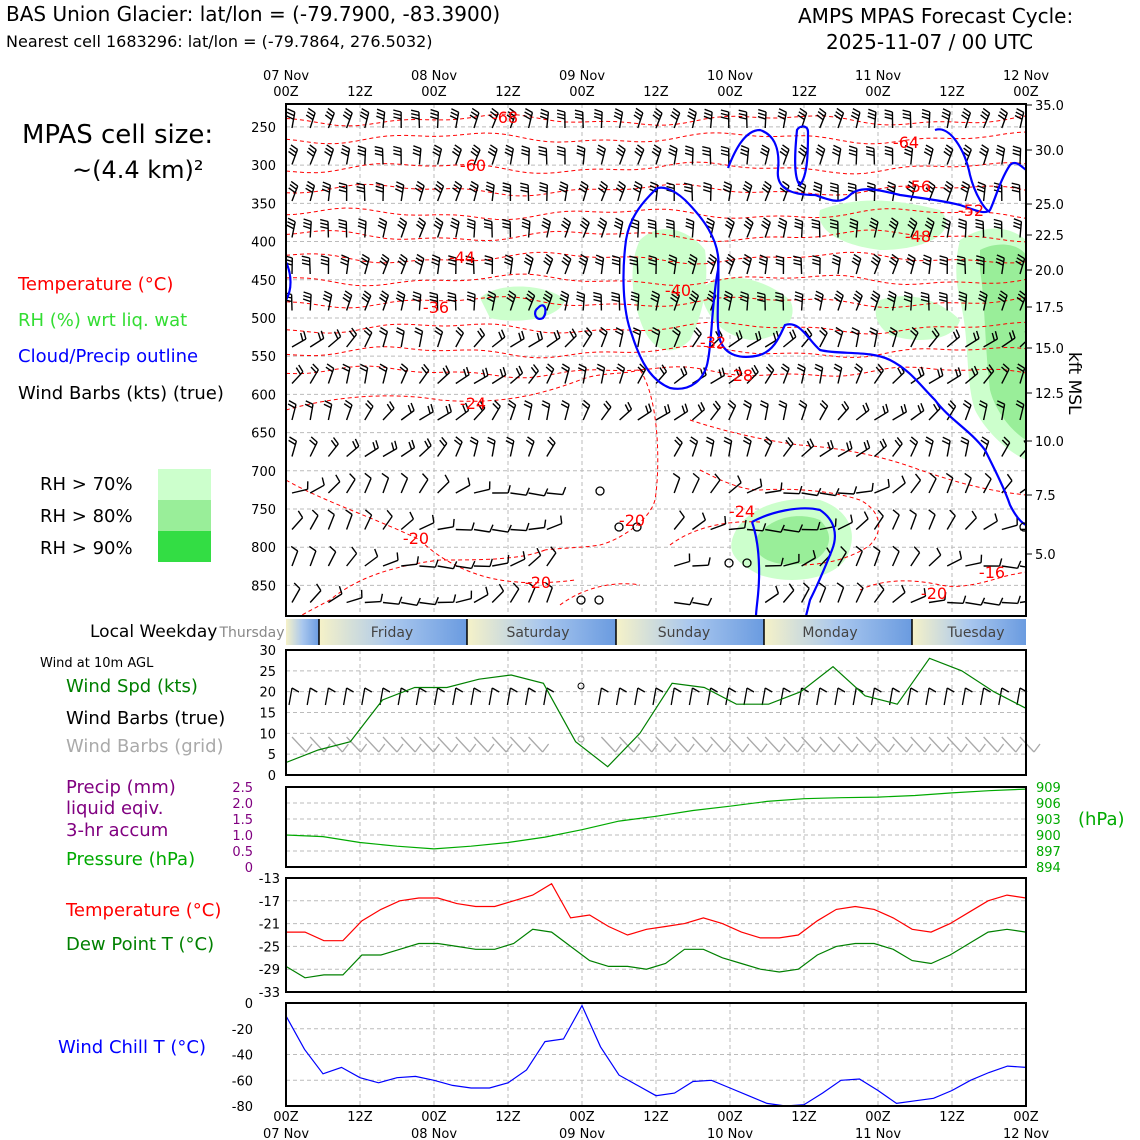 Image resolution: width=1140 pixels, height=1140 pixels. What do you see at coordinates (267, 714) in the screenshot?
I see `wind-tick-label: 15` at bounding box center [267, 714].